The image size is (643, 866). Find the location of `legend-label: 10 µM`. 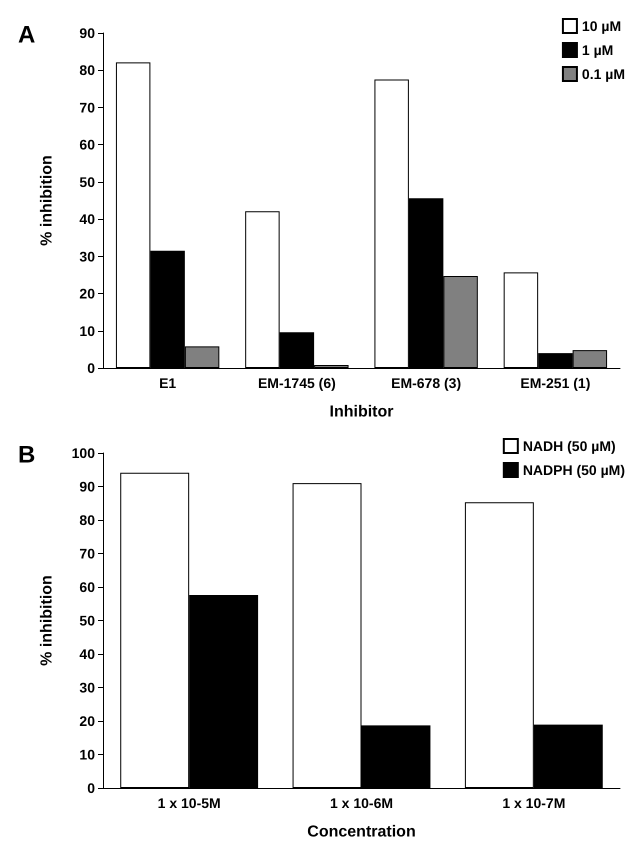

legend-label: 10 µM is located at coordinates (602, 26).